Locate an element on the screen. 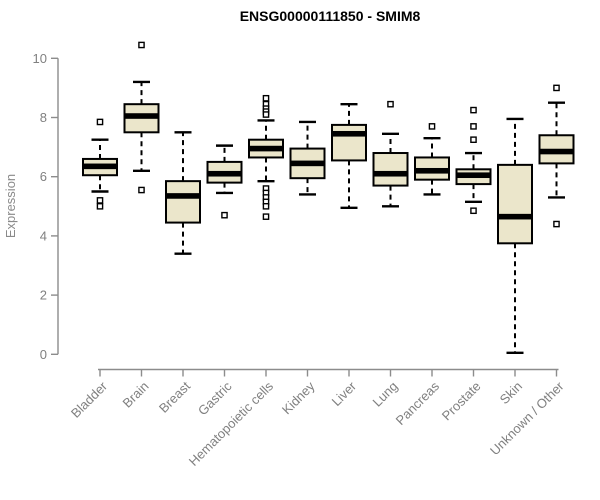 The height and width of the screenshot is (500, 600). y-axis-tick-label: 8 is located at coordinates (43, 117).